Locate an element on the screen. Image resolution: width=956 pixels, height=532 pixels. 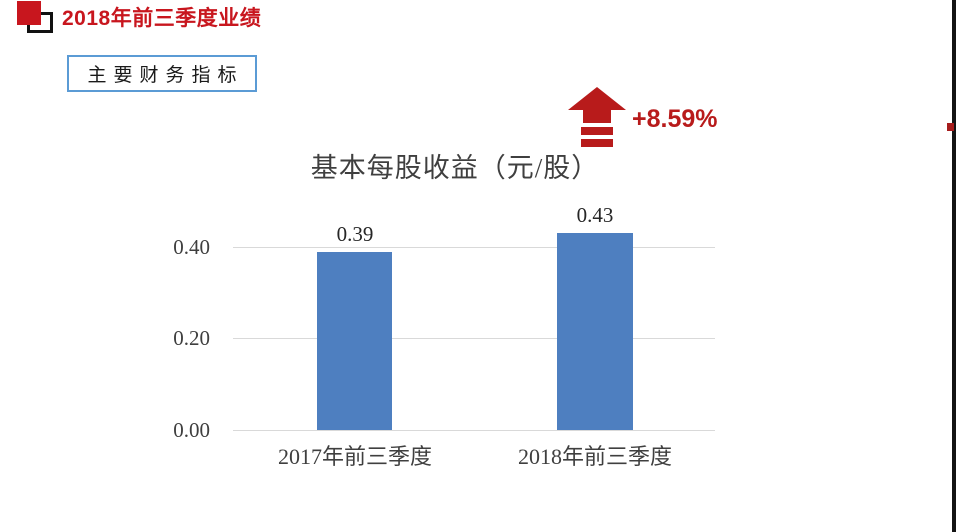
bar-2018 is located at coordinates (595, 331).